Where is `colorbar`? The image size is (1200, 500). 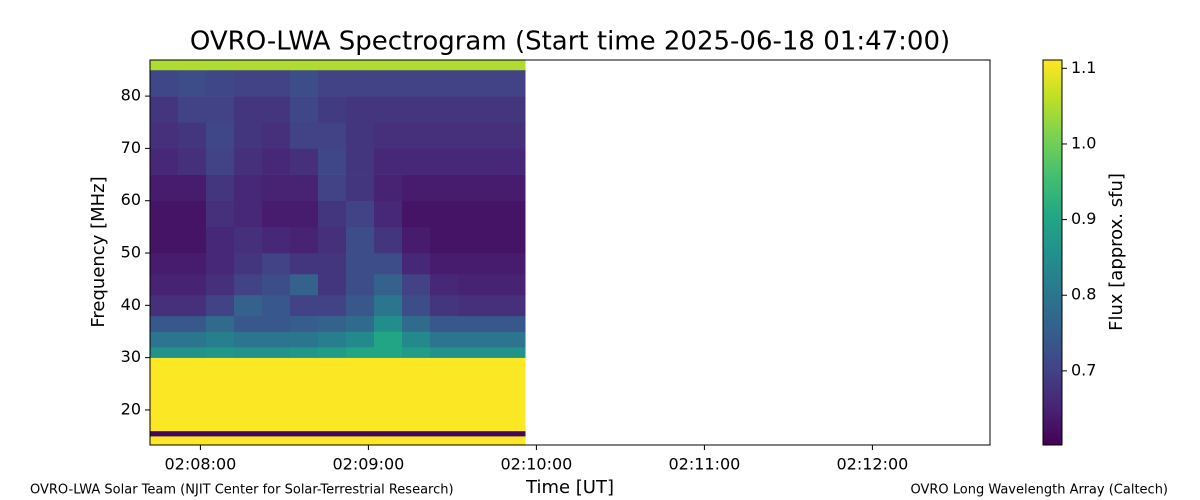 colorbar is located at coordinates (1052, 252).